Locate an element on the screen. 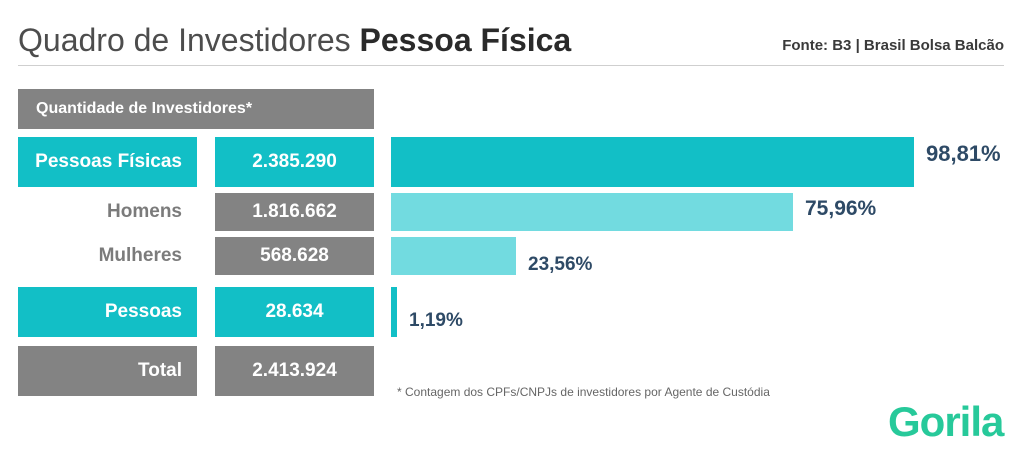 This screenshot has height=461, width=1024. row-label-mulheres: Mulheres is located at coordinates (140, 255).